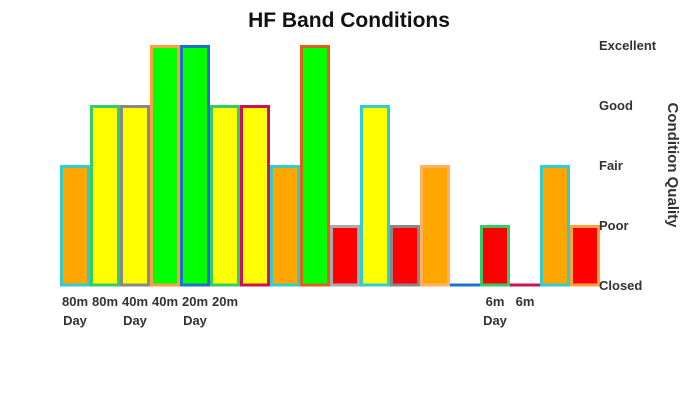 This screenshot has width=700, height=405. What do you see at coordinates (195, 311) in the screenshot?
I see `x-tick-label: 20m Day` at bounding box center [195, 311].